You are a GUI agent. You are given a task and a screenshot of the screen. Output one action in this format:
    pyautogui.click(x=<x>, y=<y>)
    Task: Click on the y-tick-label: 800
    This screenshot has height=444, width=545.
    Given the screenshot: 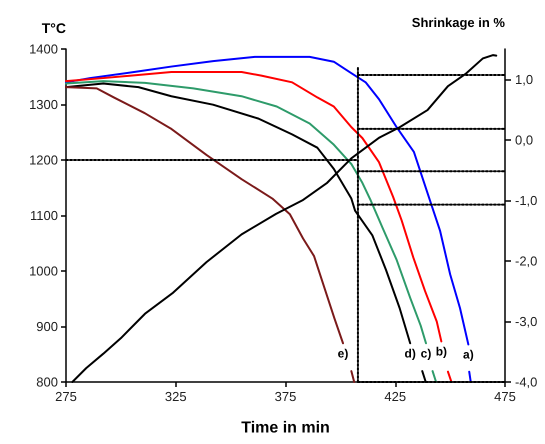 What is the action you would take?
    pyautogui.click(x=47, y=382)
    